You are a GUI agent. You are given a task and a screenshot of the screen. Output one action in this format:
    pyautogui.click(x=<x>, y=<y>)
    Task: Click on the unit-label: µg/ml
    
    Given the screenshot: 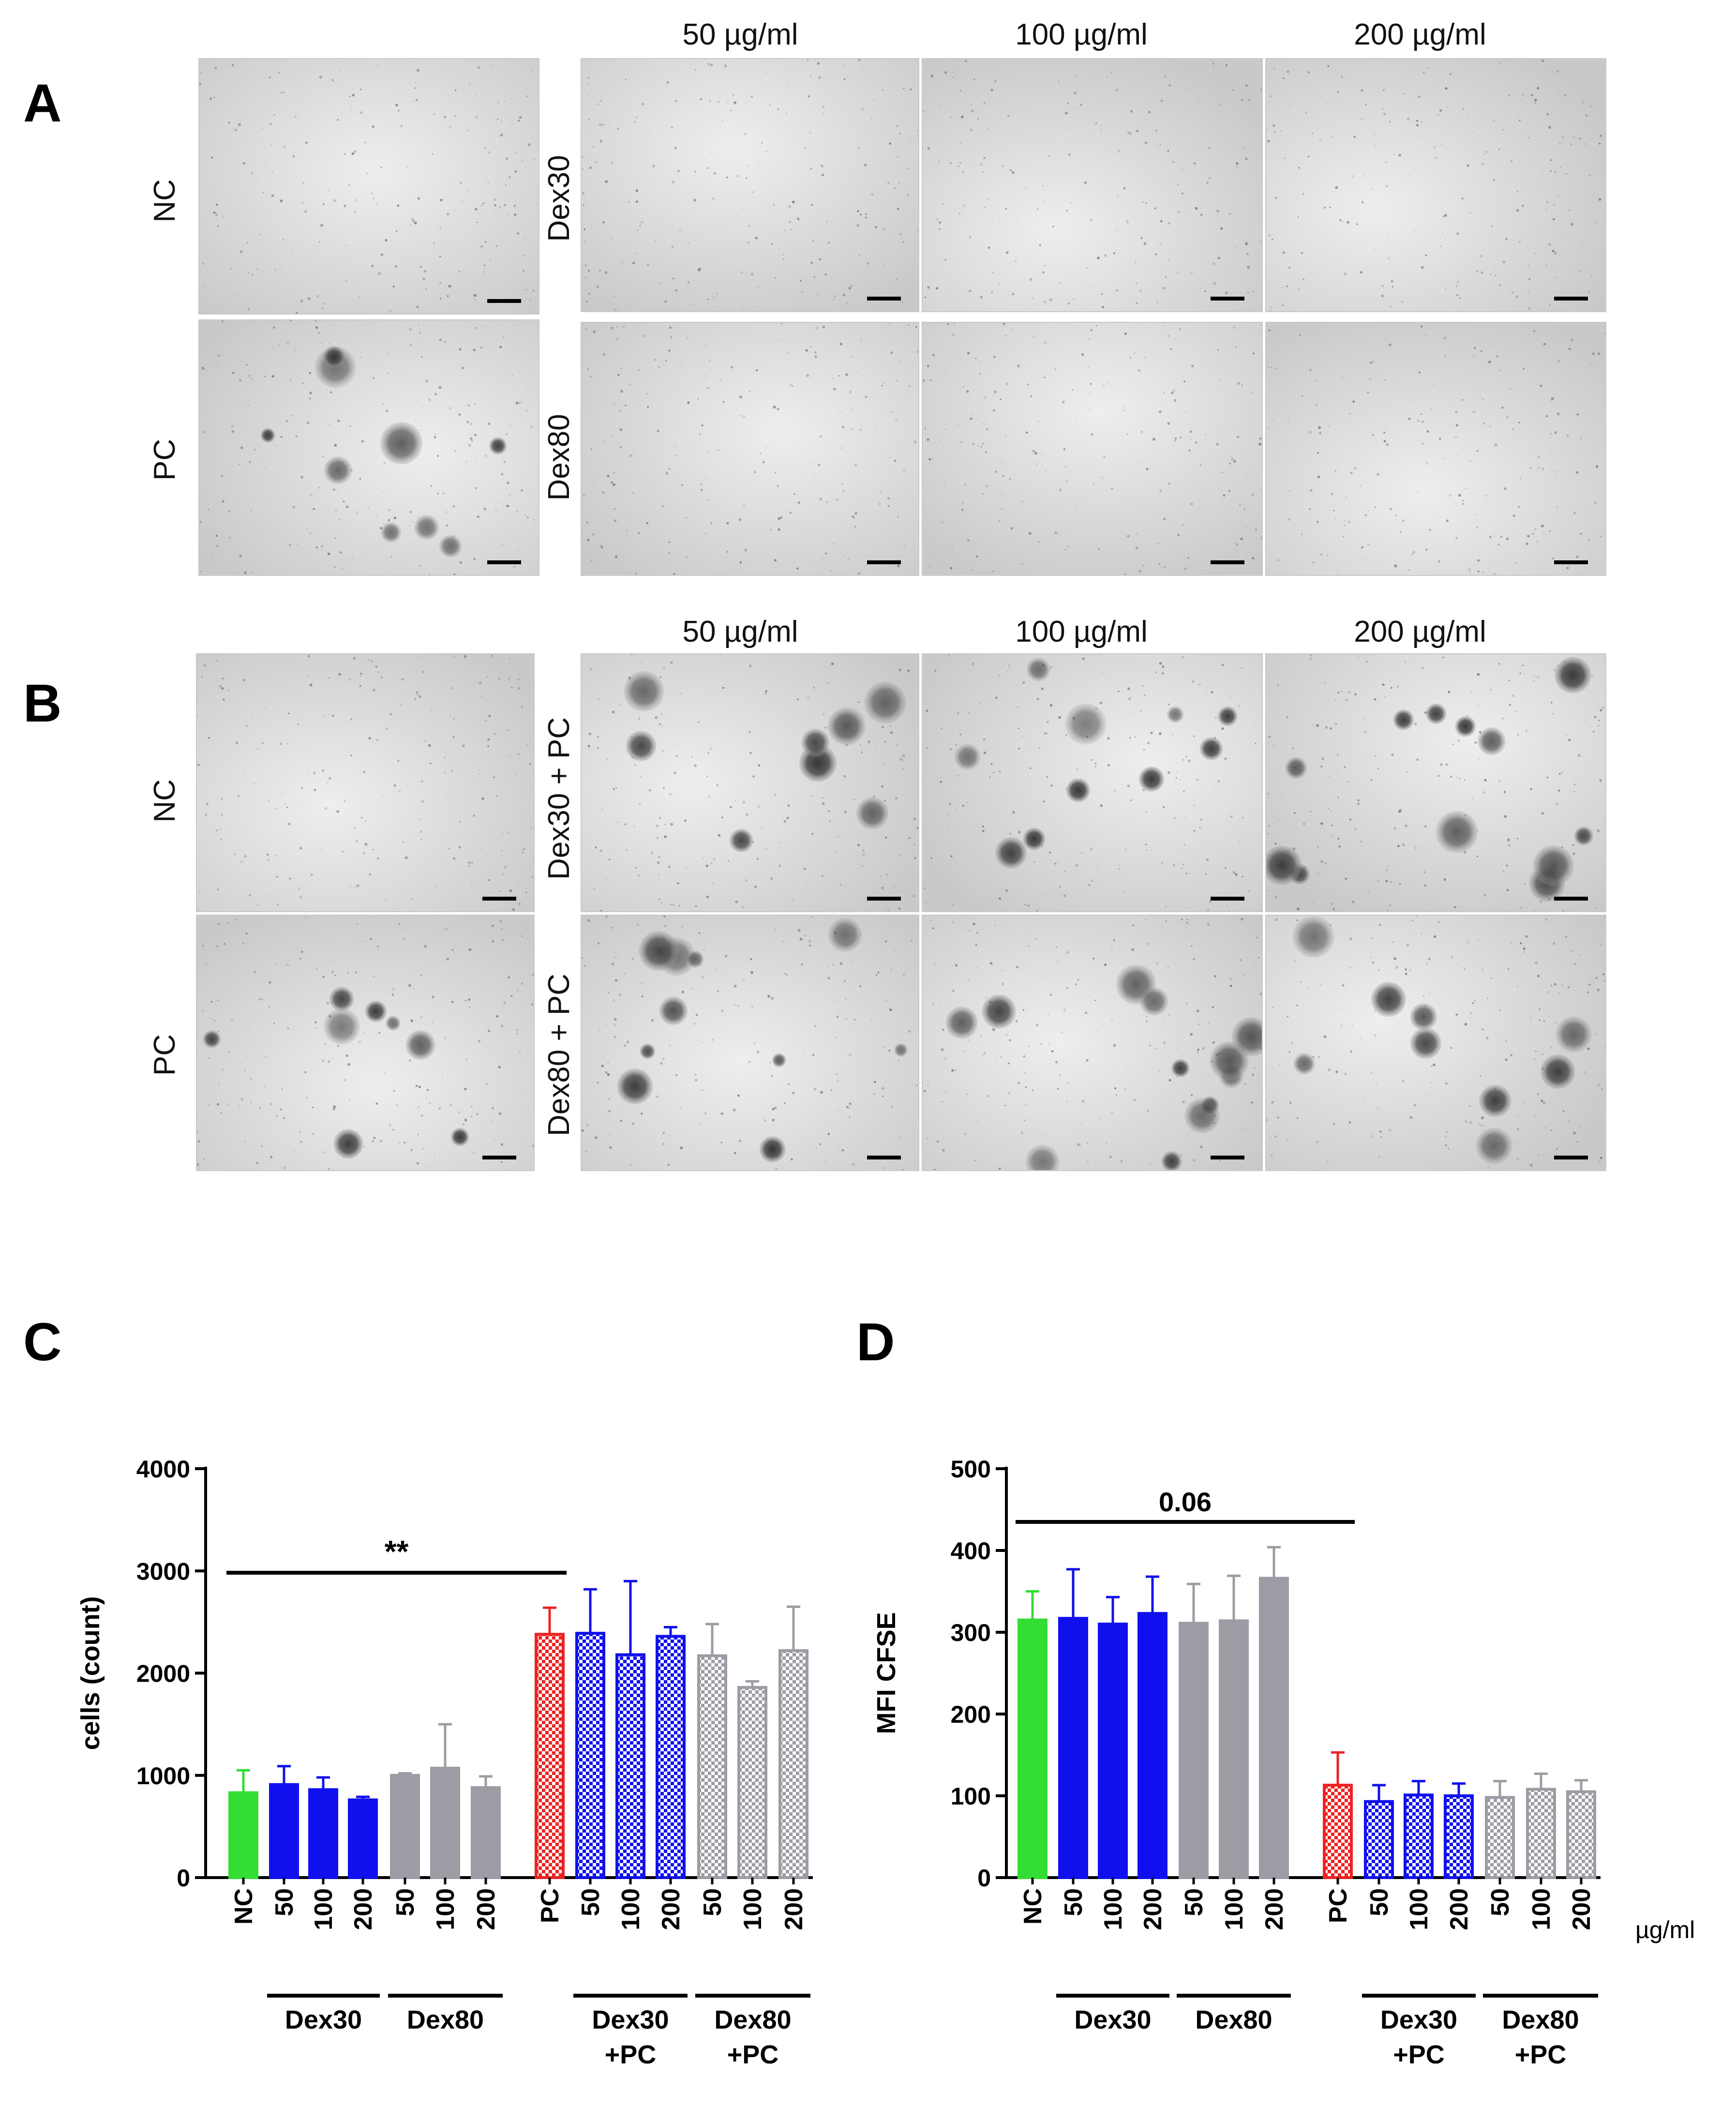 What is the action you would take?
    pyautogui.click(x=1665, y=1929)
    